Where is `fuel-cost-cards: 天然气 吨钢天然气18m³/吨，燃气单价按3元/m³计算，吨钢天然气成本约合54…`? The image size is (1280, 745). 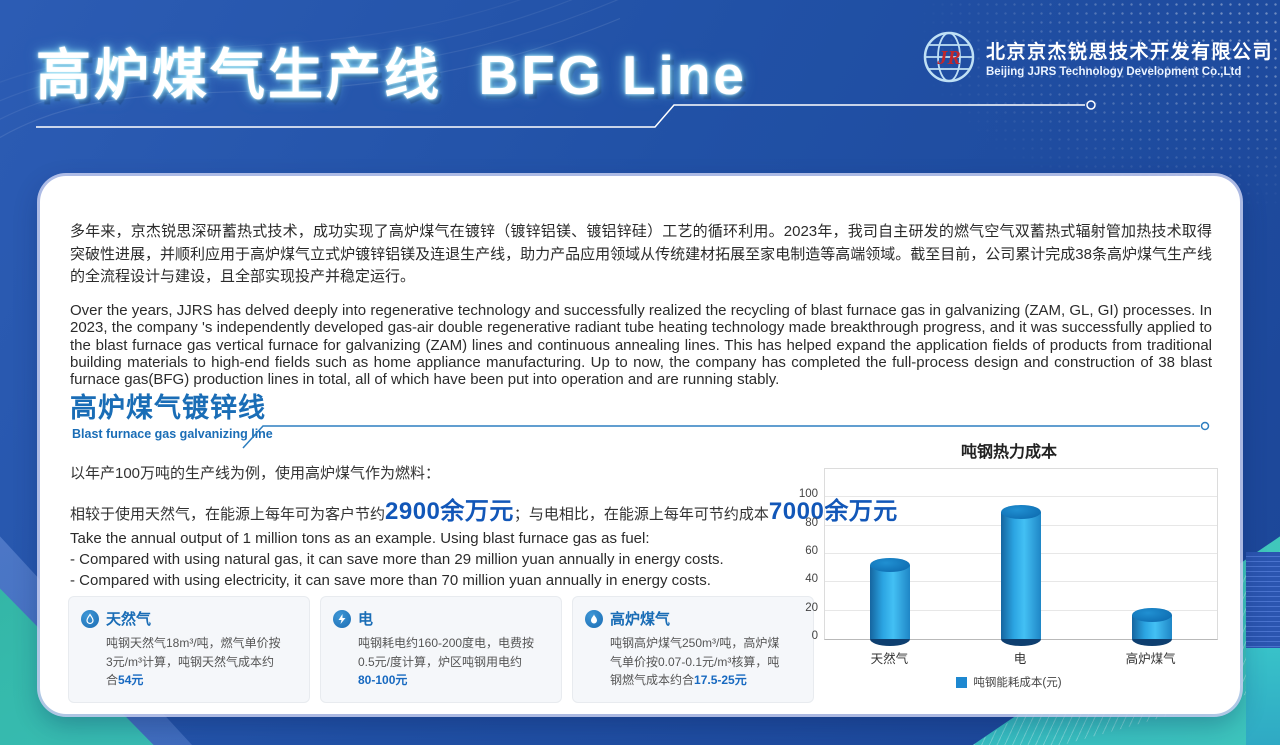 fuel-cost-cards: 天然气 吨钢天然气18m³/吨，燃气单价按3元/m³计算，吨钢天然气成本约合54… is located at coordinates (441, 649).